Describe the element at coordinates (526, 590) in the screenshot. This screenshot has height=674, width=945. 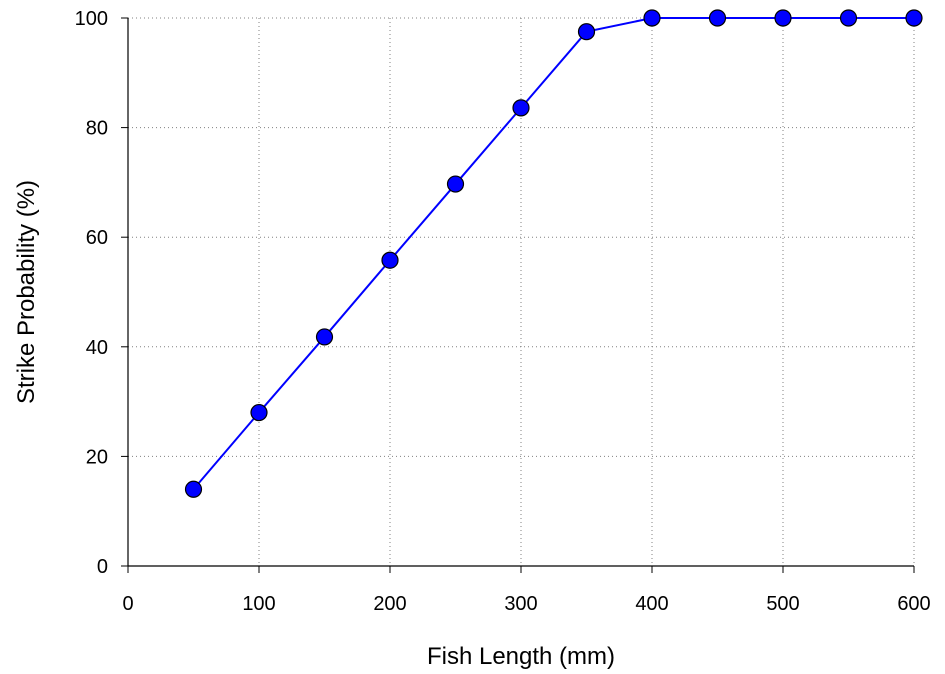
I see `x-axis-ticks: 0 100 200 300 400 500 600` at that location.